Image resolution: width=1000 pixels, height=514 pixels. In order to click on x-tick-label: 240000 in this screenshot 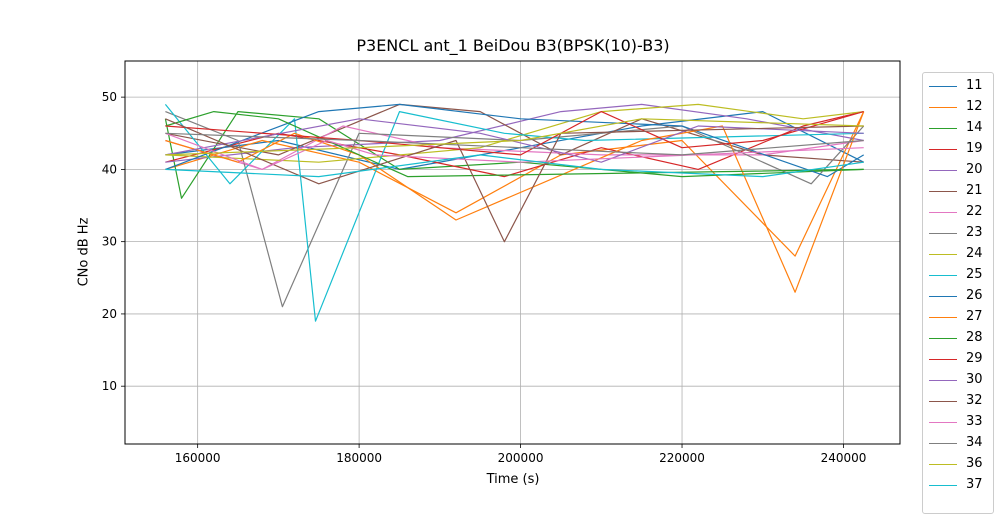, I will do `click(844, 458)`.